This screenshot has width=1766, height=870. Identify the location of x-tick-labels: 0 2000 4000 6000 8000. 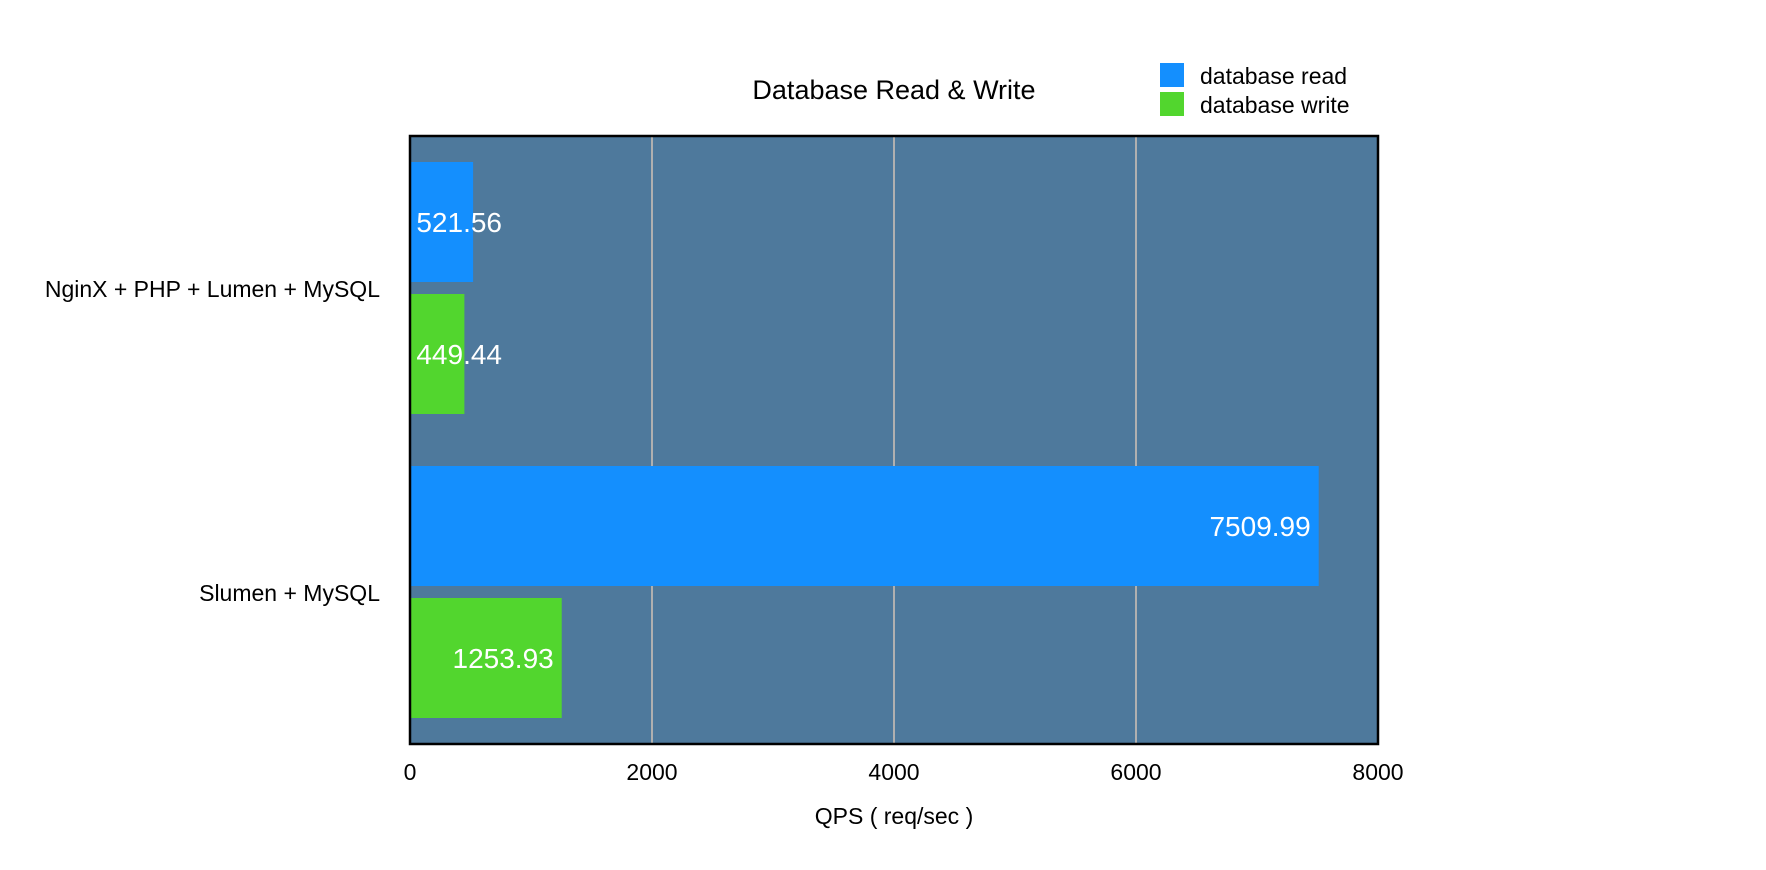
(904, 772).